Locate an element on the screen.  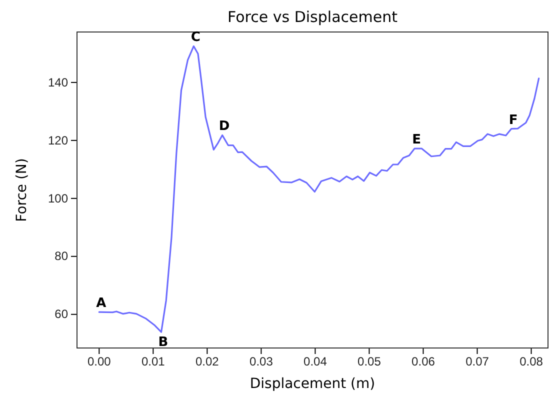
x-tick-label: 0.03 is located at coordinates (262, 361).